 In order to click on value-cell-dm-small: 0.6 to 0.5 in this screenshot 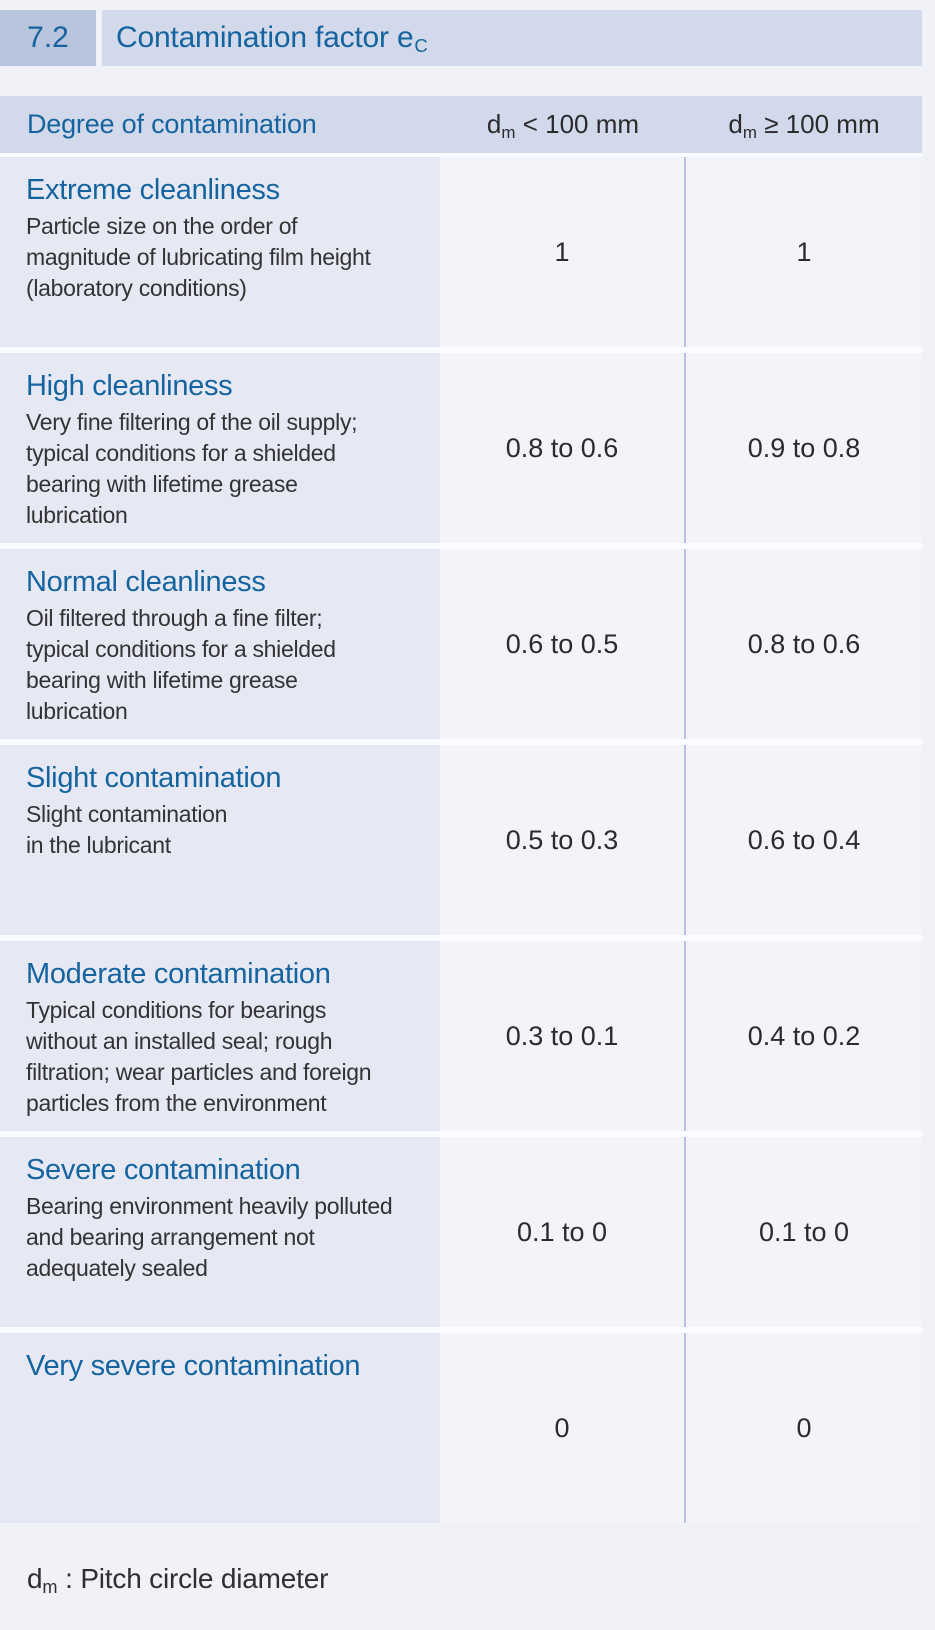, I will do `click(563, 644)`.